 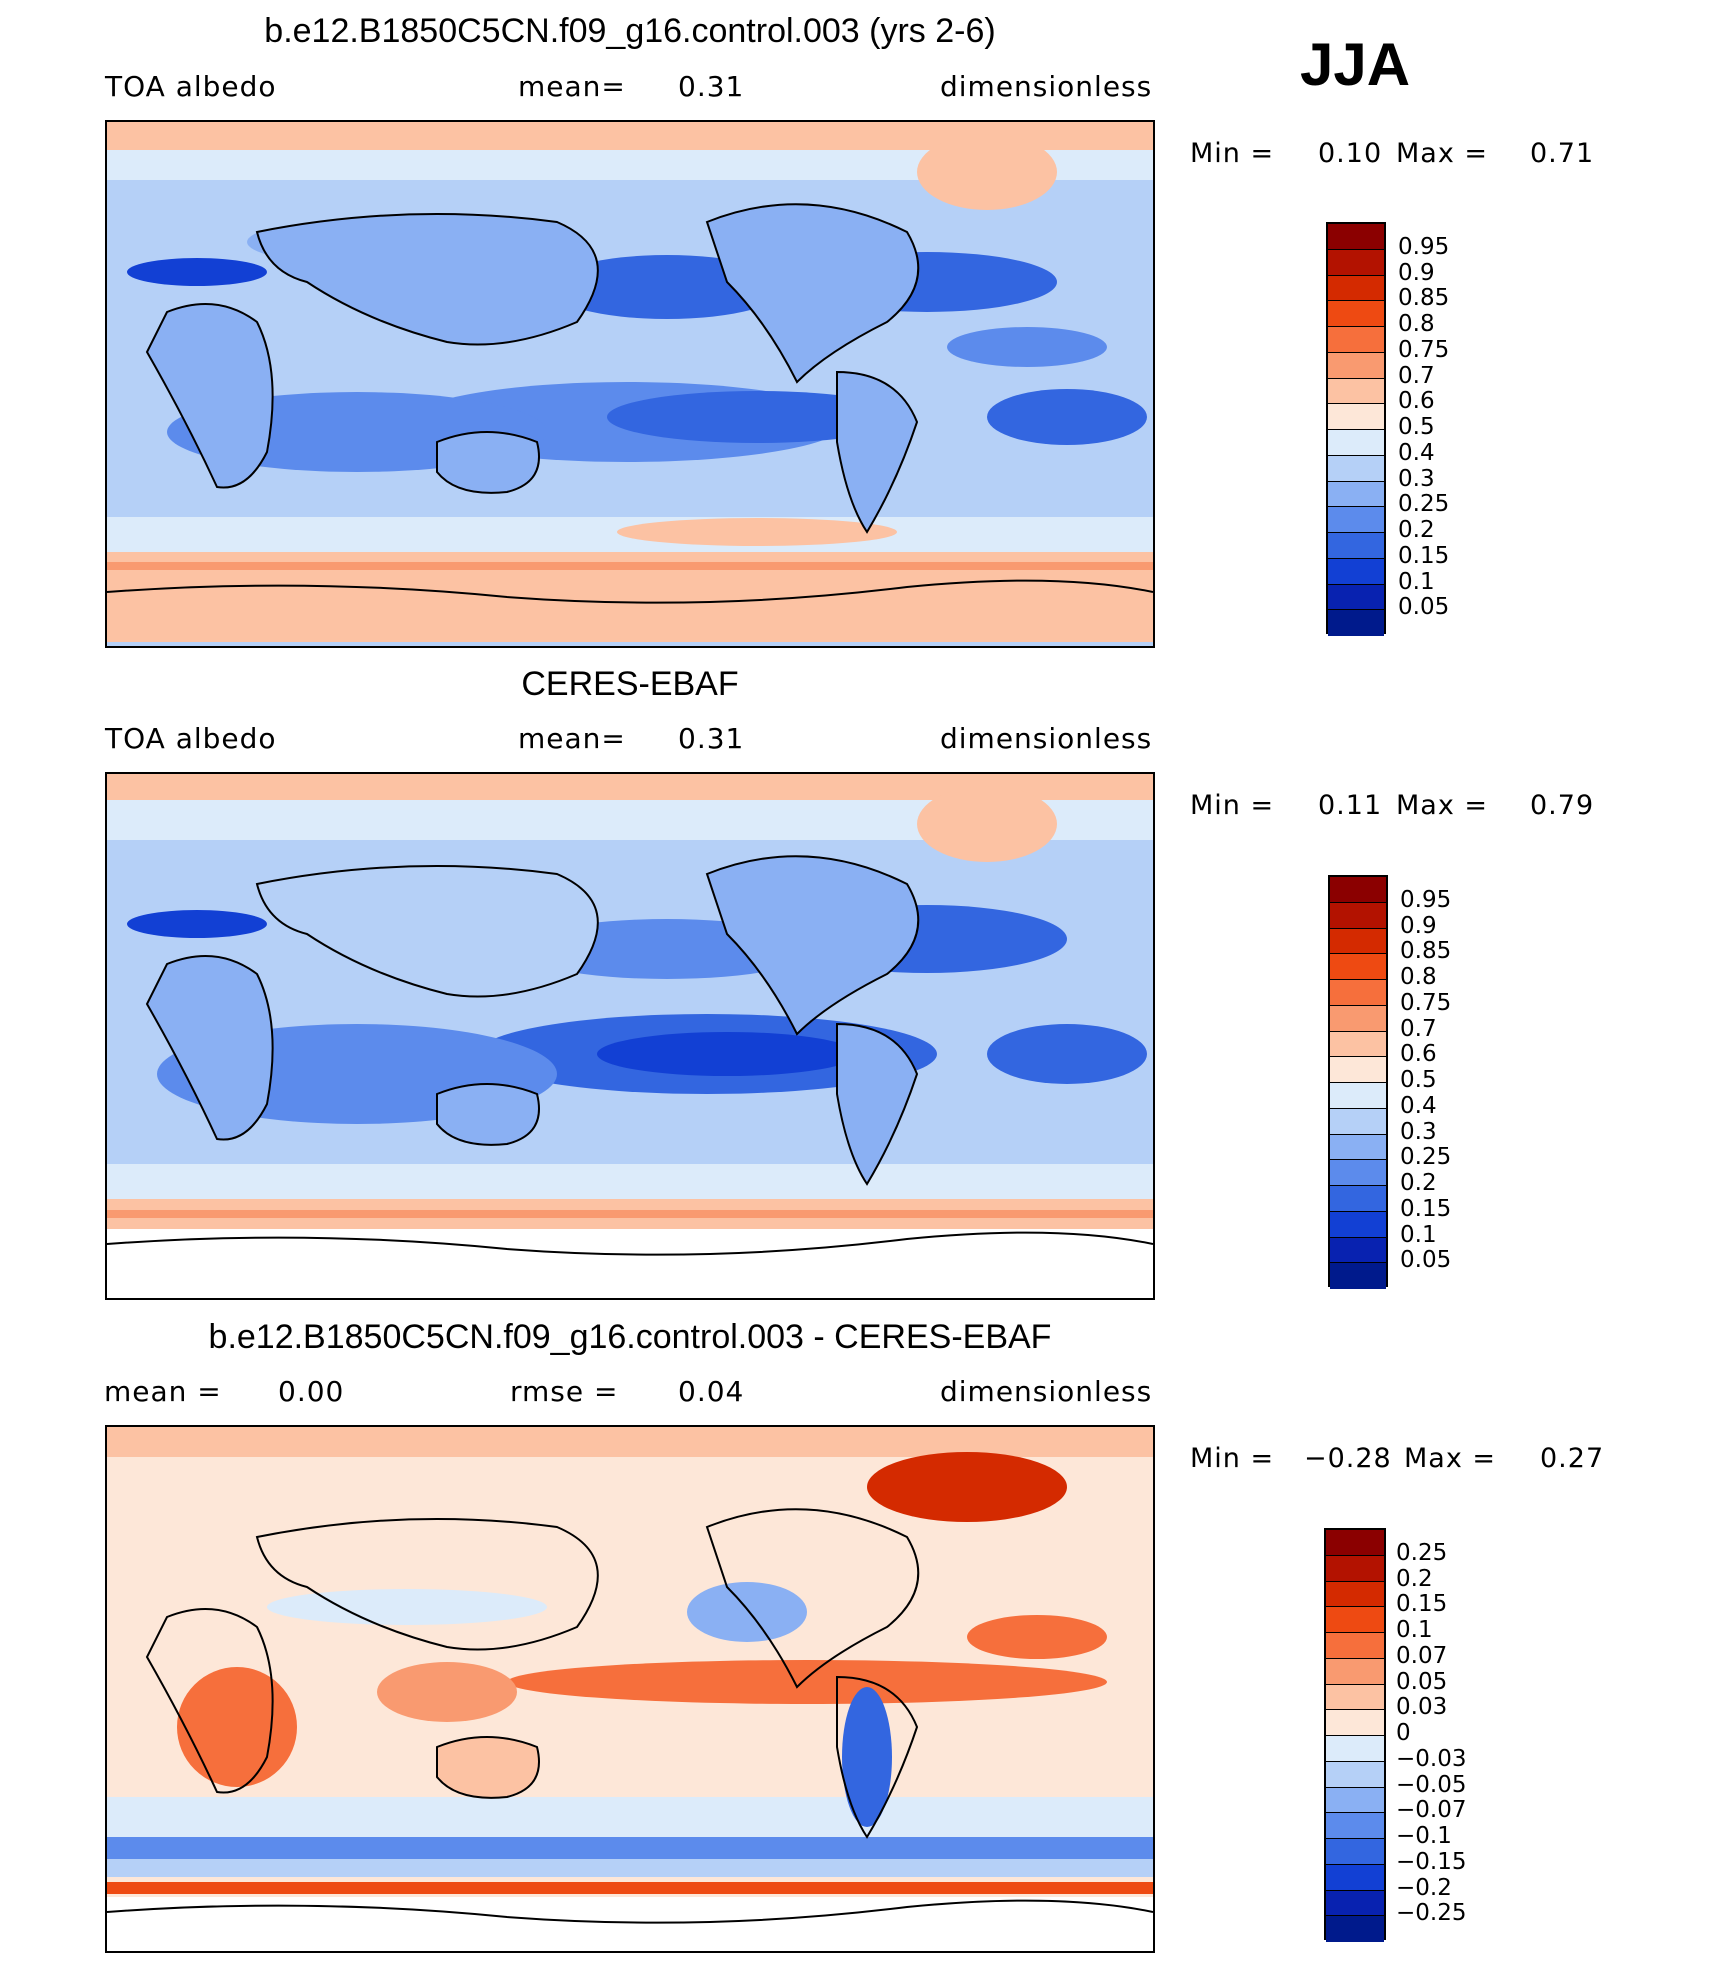 What do you see at coordinates (1572, 1458) in the screenshot?
I see `panel-3-max-value: 0.27` at bounding box center [1572, 1458].